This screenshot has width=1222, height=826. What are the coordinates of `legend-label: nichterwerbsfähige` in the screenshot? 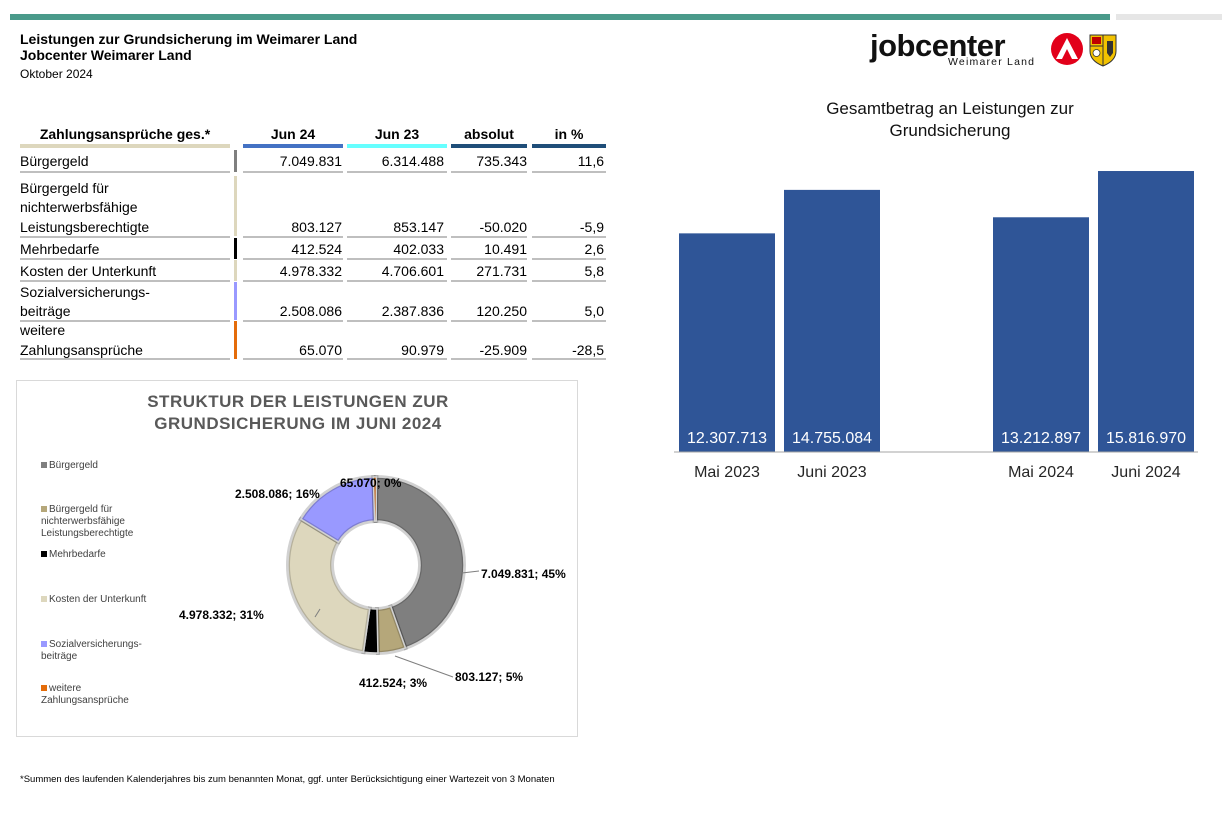 It's located at (83, 521).